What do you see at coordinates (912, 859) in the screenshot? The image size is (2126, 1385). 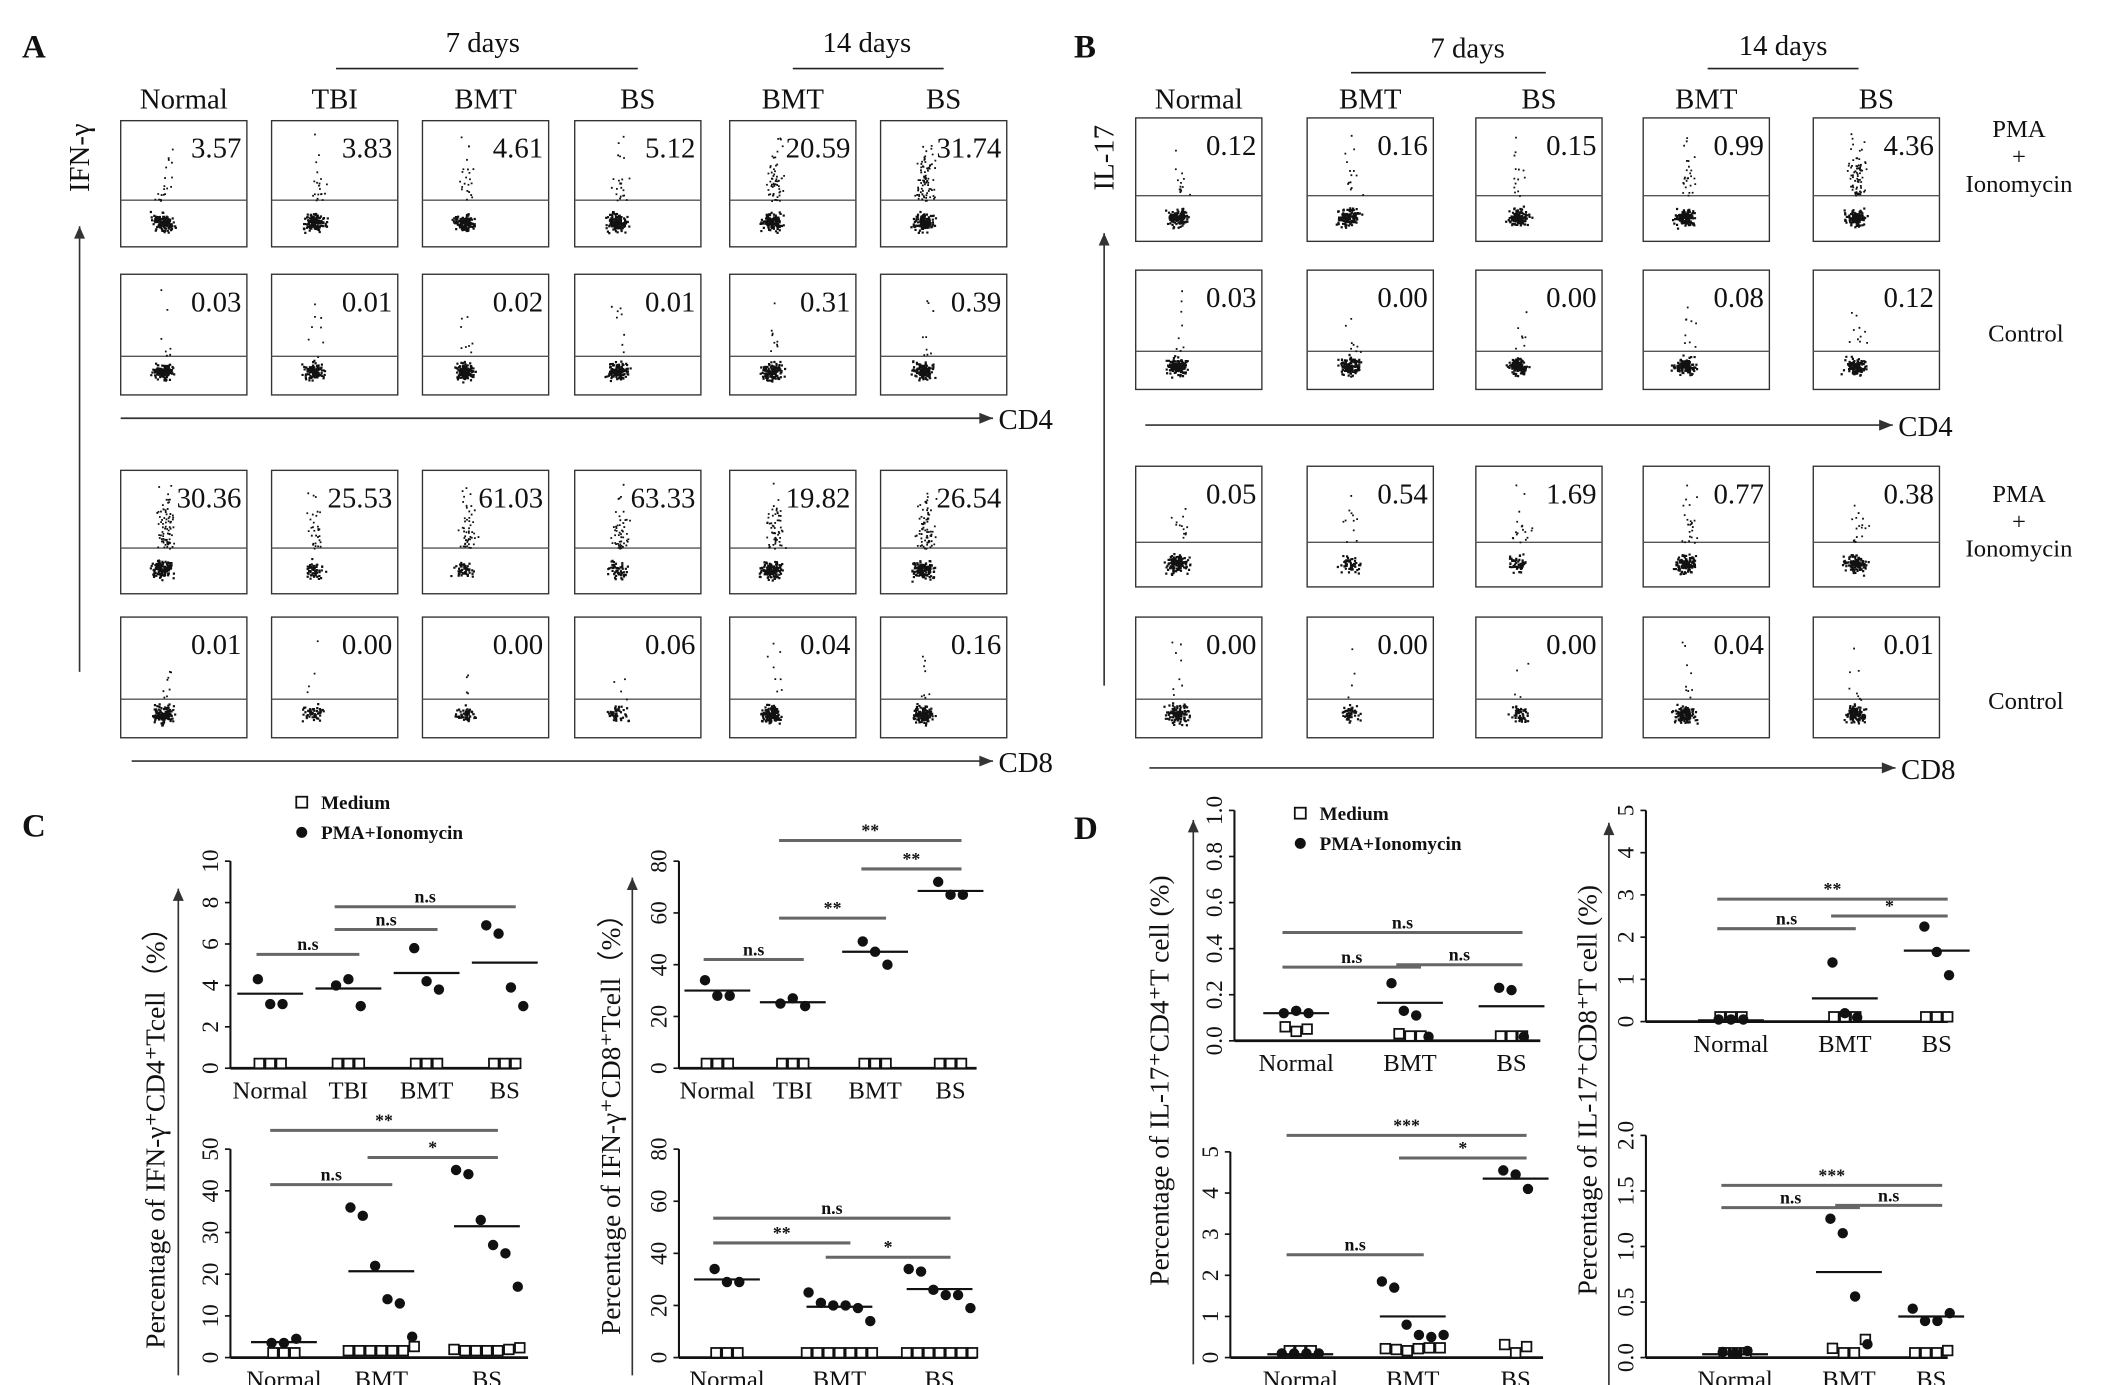 I see `significance-label: **` at bounding box center [912, 859].